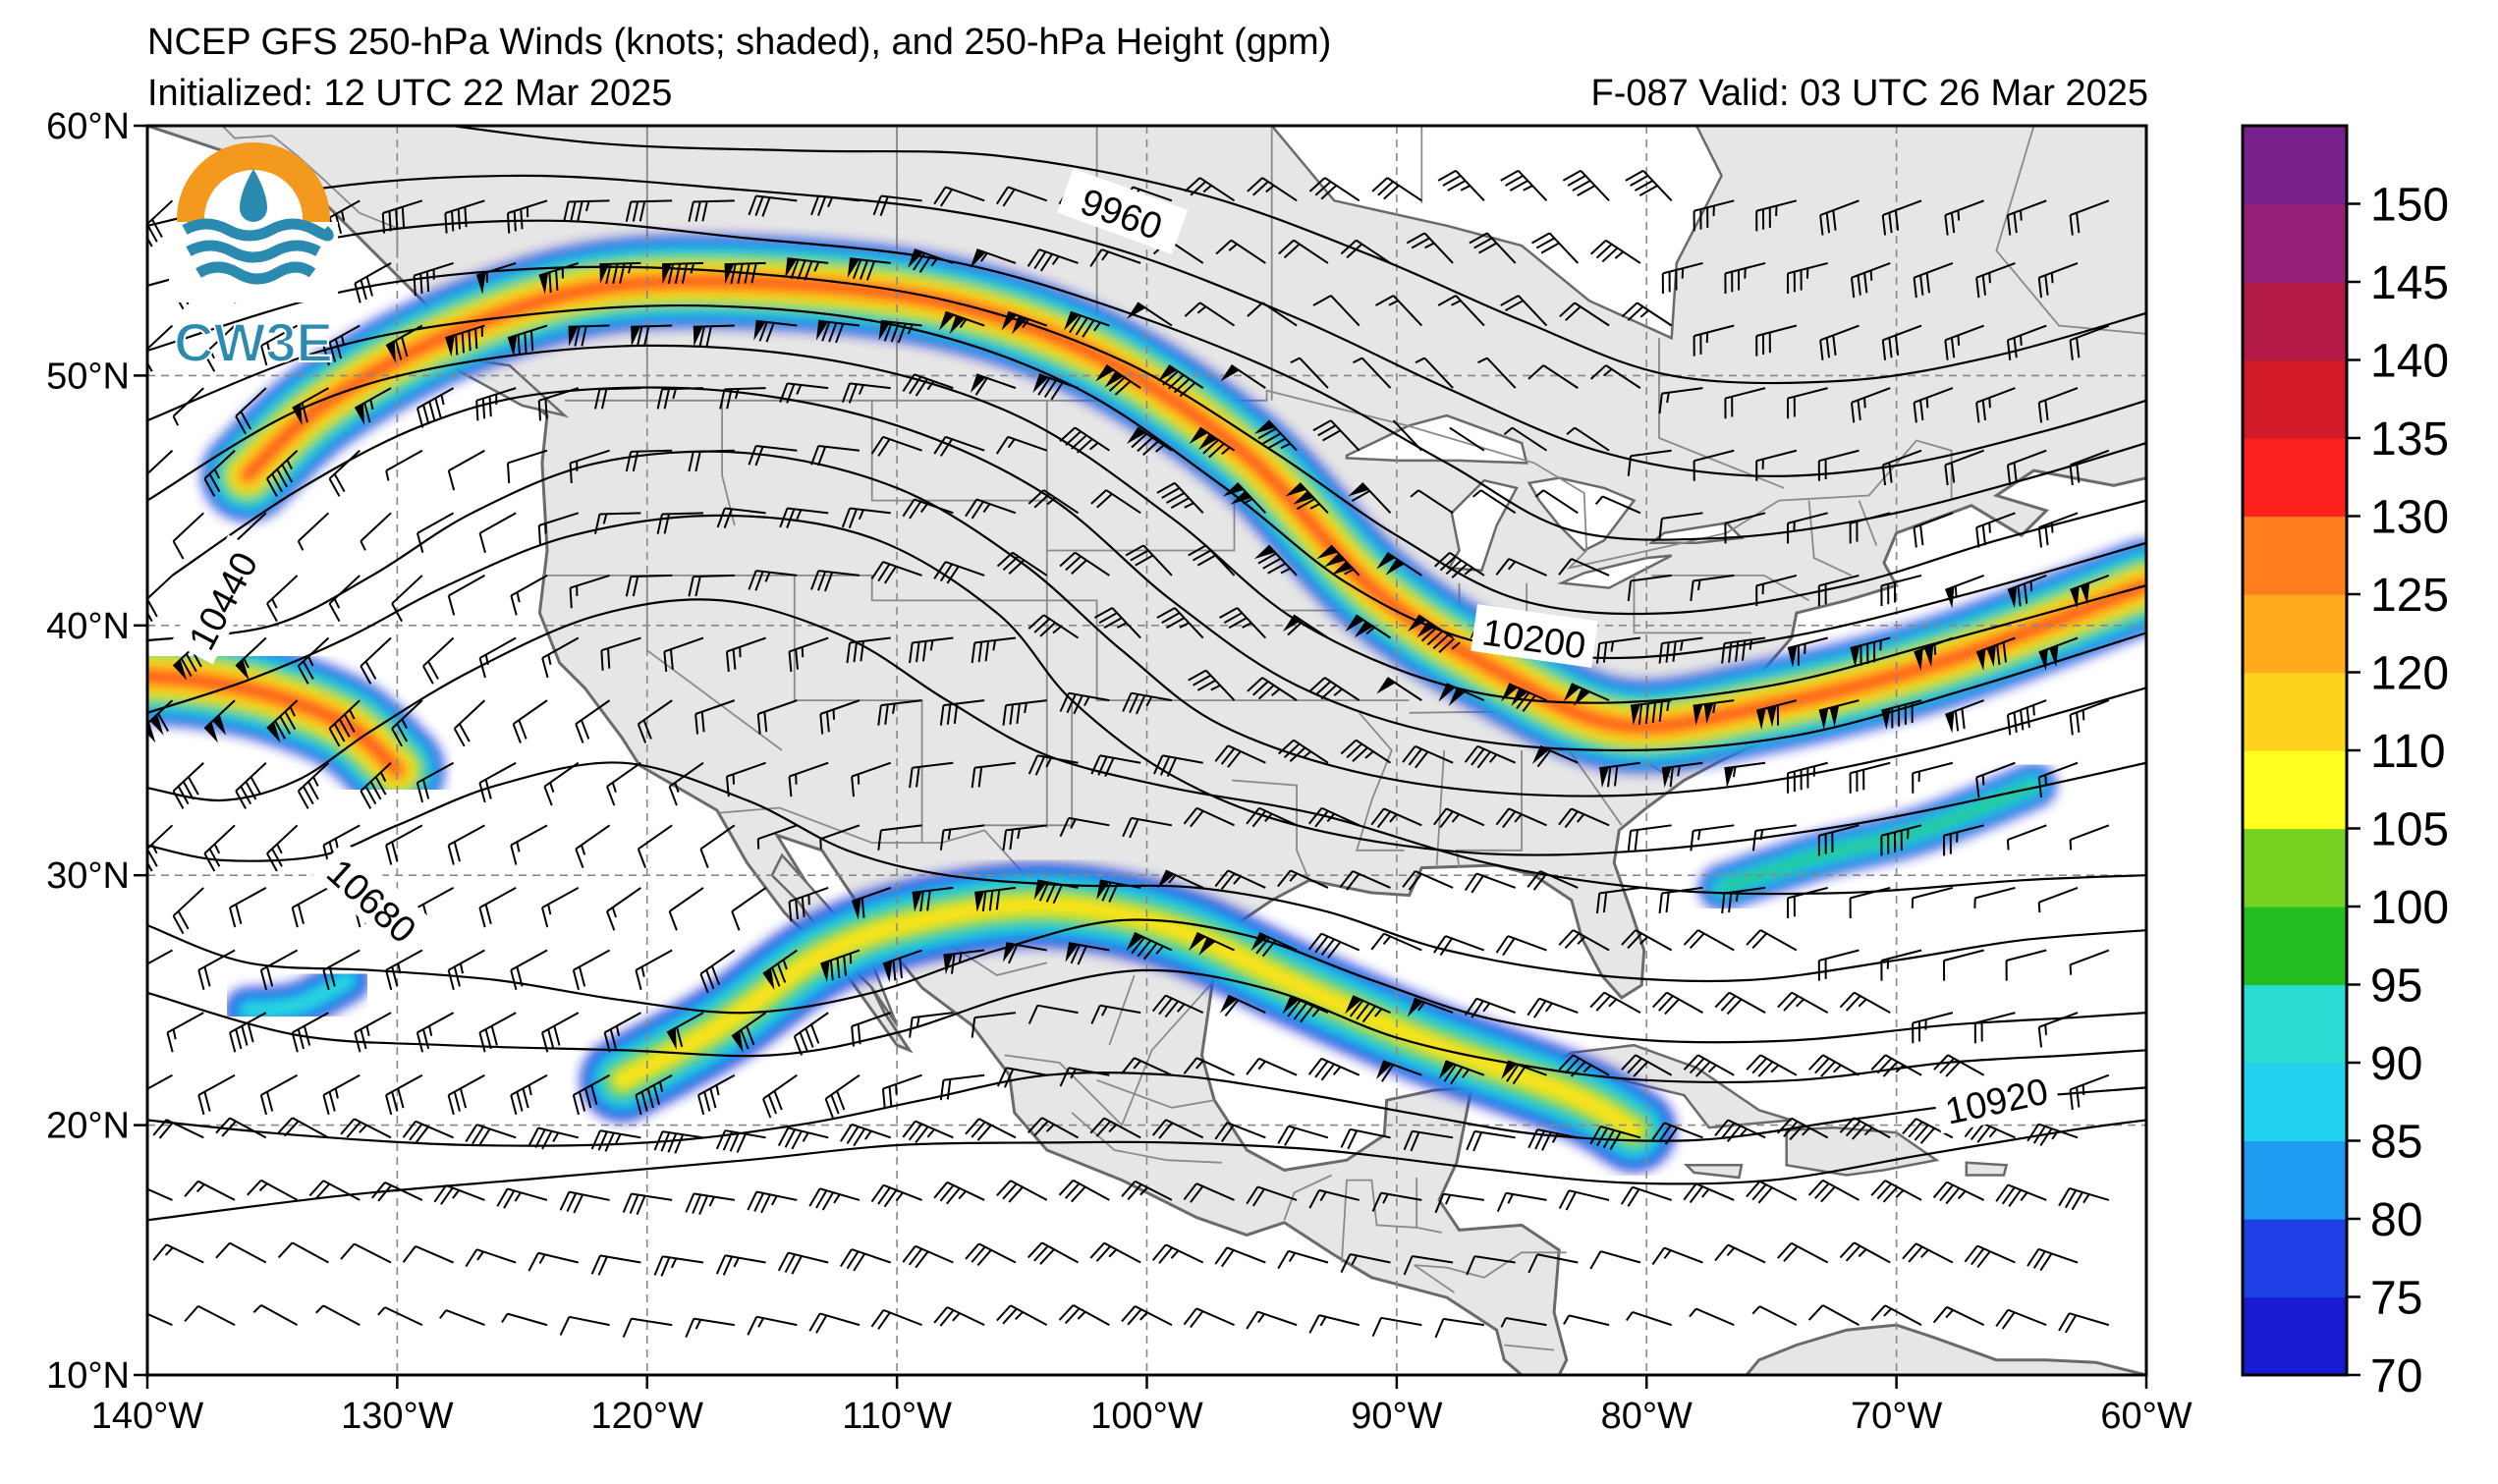 The image size is (2498, 1484). I want to click on colorbar-label: 100, so click(2409, 908).